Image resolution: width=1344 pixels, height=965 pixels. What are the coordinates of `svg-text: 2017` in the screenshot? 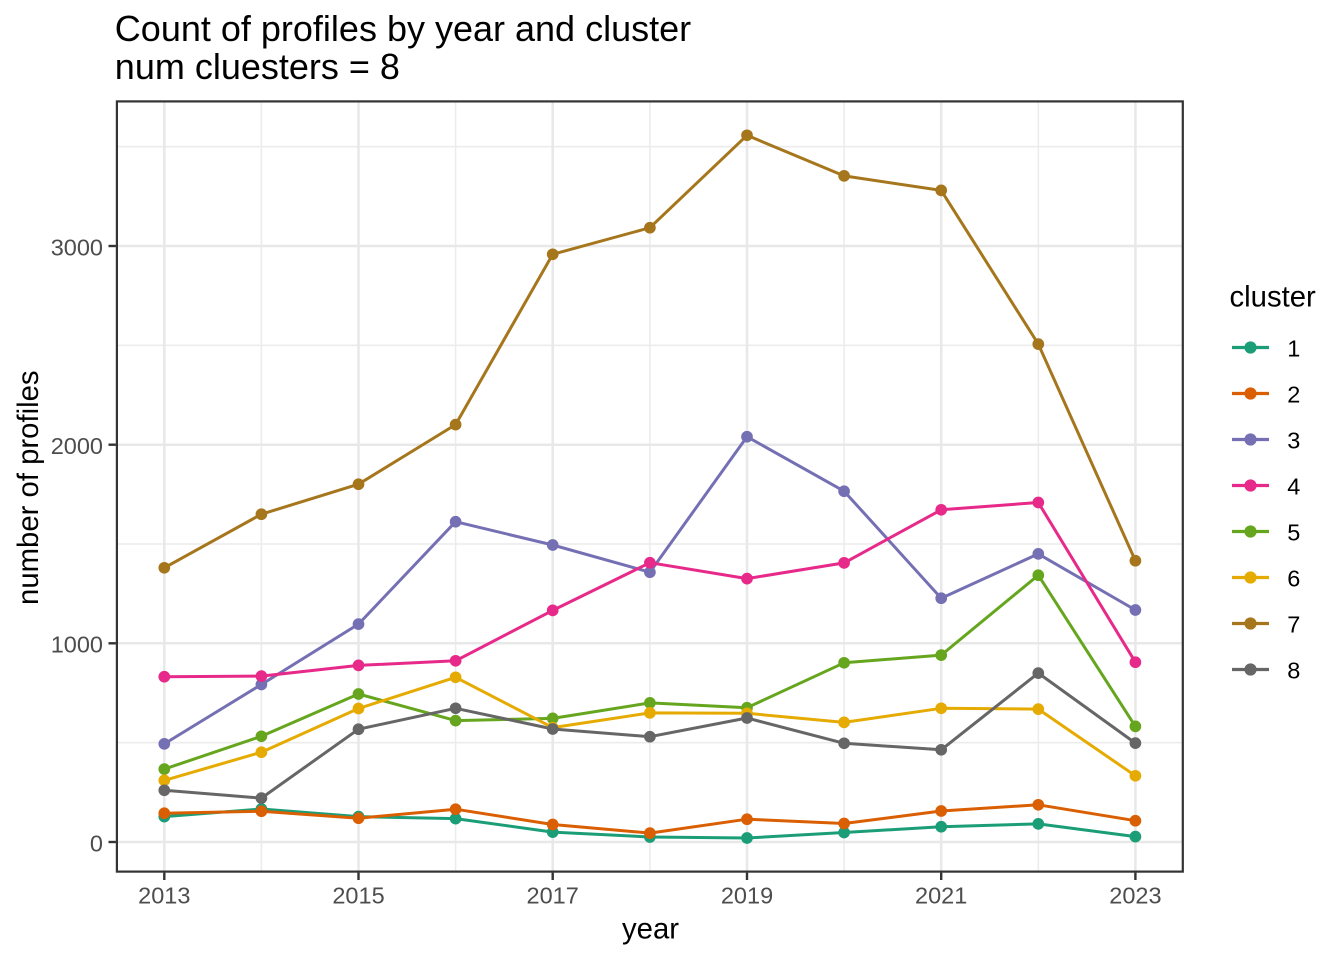 It's located at (553, 895).